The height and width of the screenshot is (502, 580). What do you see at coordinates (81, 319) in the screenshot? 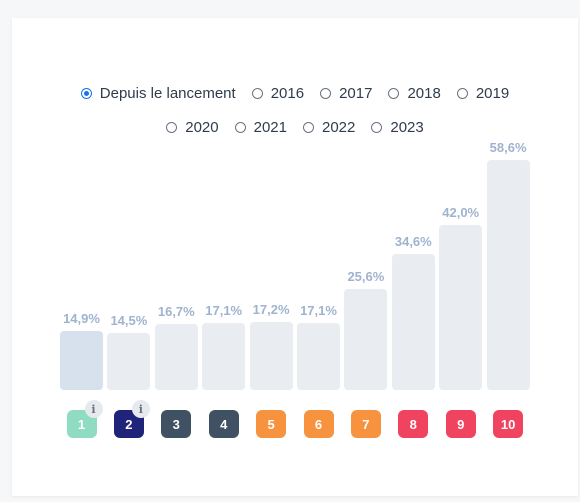
I see `bar-value-label: 14,9%` at bounding box center [81, 319].